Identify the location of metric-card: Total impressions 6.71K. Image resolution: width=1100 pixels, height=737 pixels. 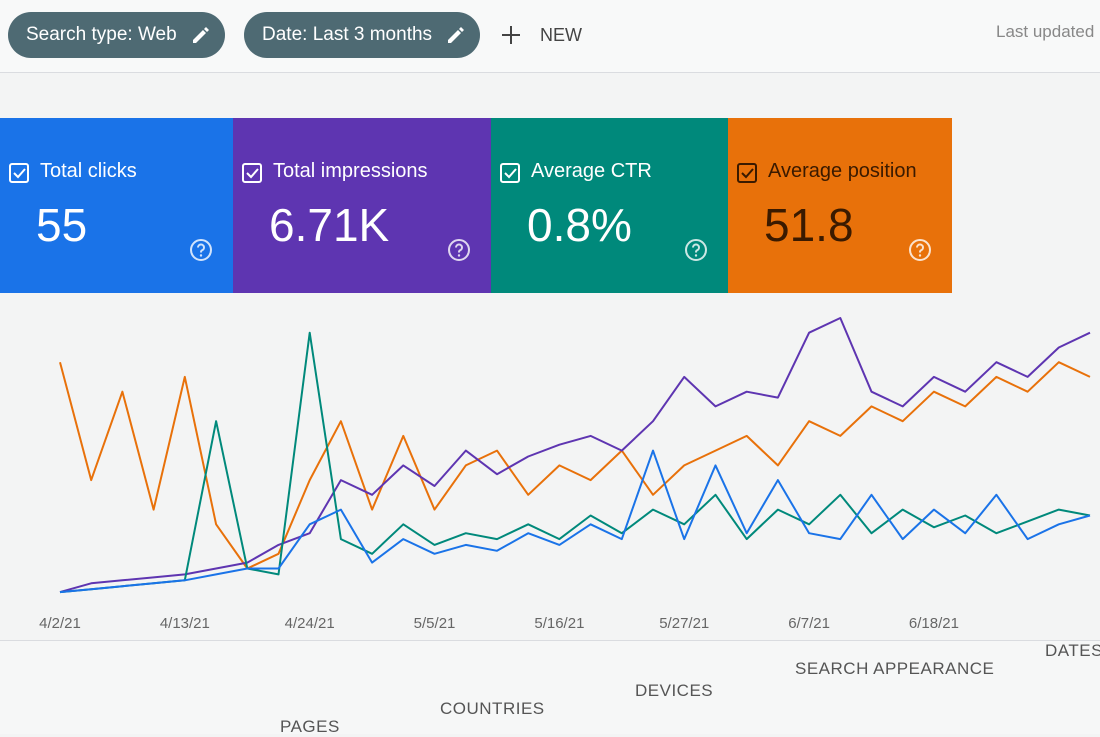
(362, 205).